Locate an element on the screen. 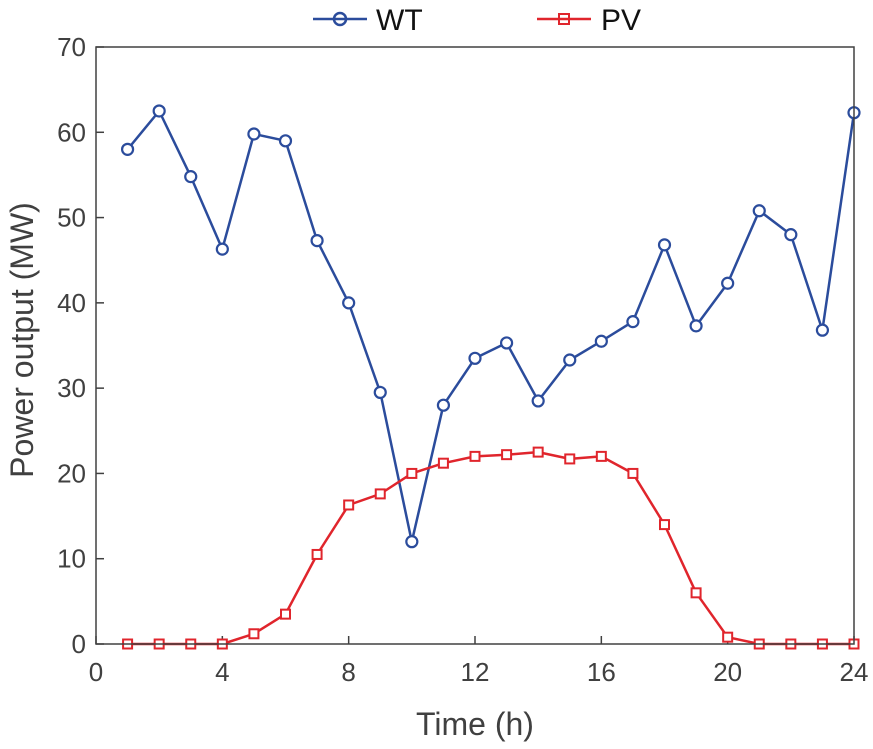 This screenshot has width=873, height=749. y-tick-label: 70 is located at coordinates (71, 47).